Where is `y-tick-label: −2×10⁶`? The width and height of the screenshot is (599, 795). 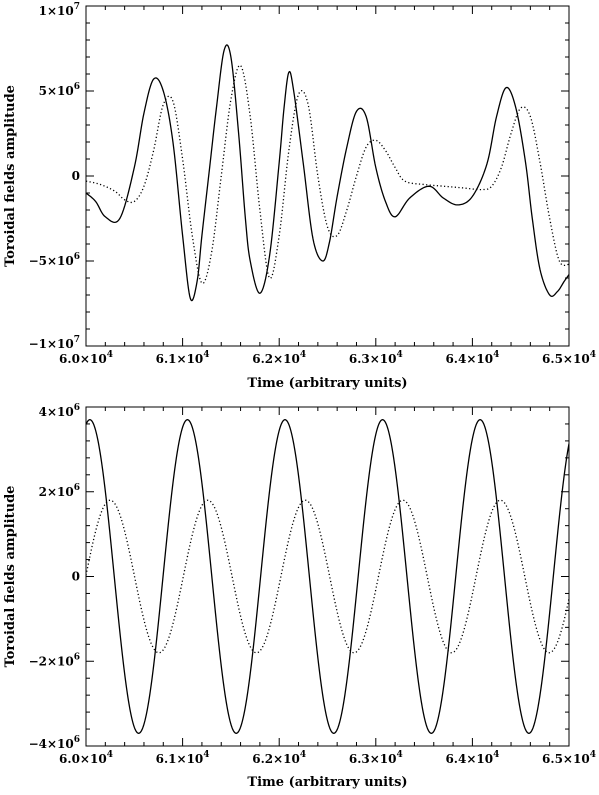 y-tick-label: −2×10⁶ is located at coordinates (54, 660).